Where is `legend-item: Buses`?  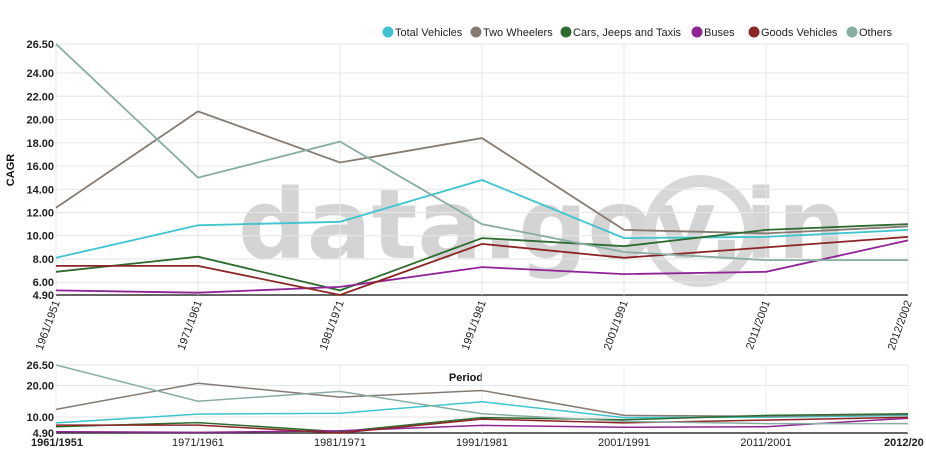 legend-item: Buses is located at coordinates (713, 33).